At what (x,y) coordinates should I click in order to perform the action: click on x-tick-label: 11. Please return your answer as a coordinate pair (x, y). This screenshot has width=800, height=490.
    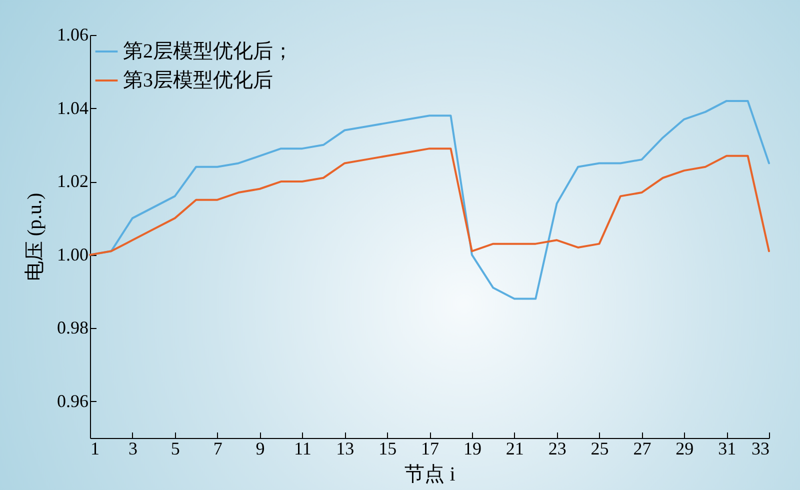
    Looking at the image, I should click on (303, 448).